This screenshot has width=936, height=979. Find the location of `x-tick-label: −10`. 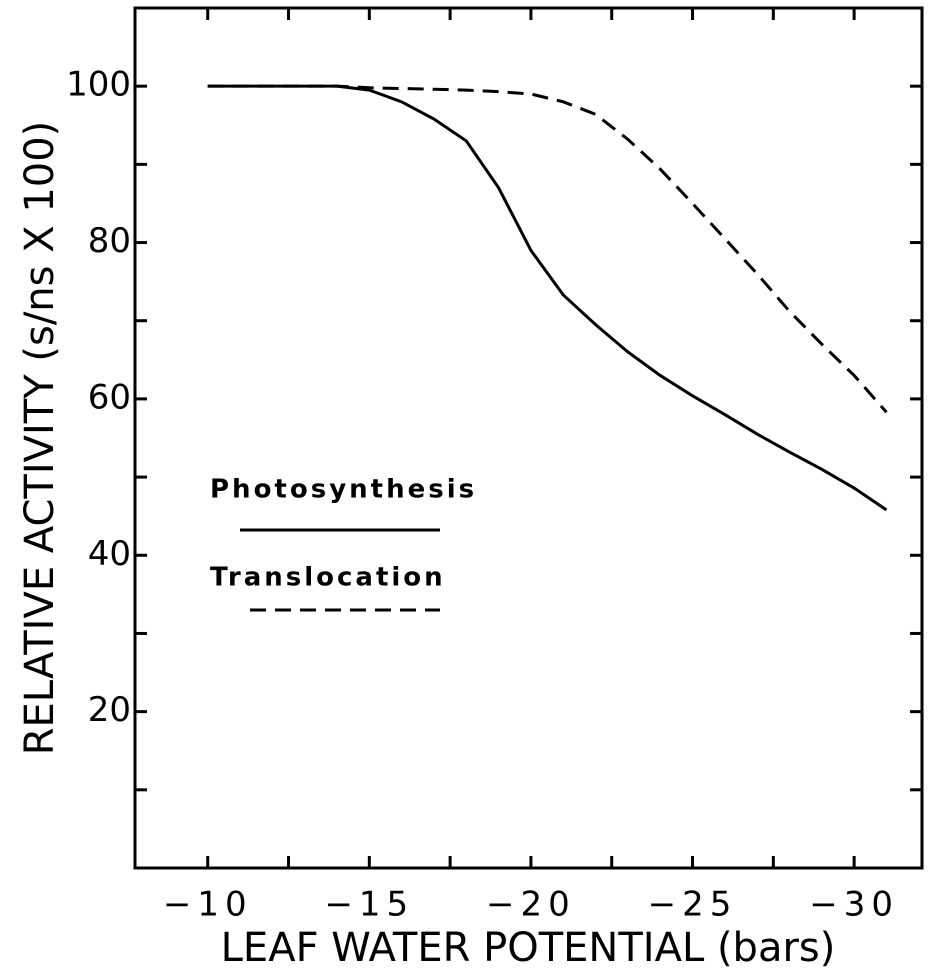

x-tick-label: −10 is located at coordinates (208, 905).